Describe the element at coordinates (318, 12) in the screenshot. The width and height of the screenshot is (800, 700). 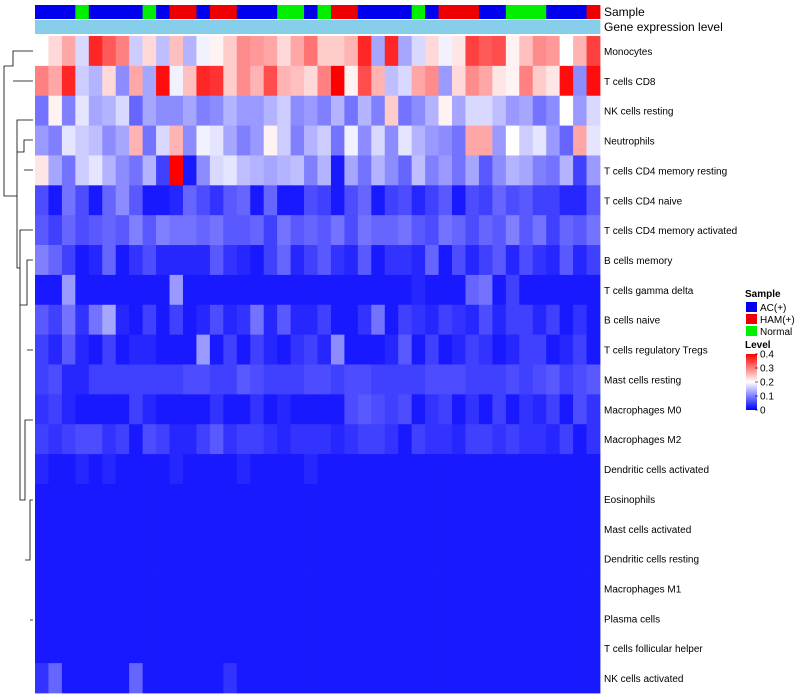
I see `sample-annotation-bar` at that location.